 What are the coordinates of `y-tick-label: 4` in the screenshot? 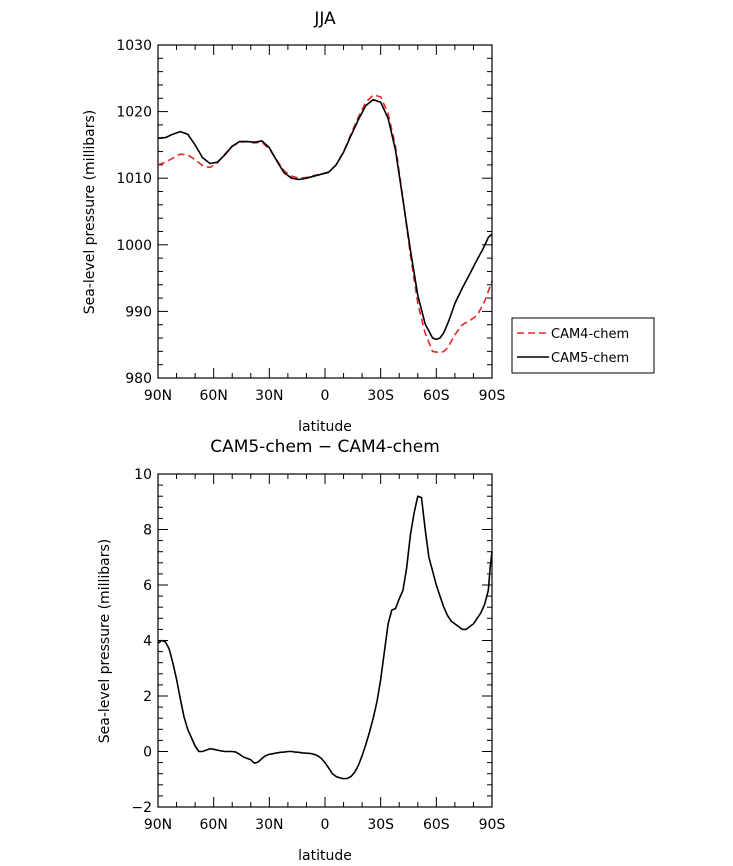 It's located at (147, 642).